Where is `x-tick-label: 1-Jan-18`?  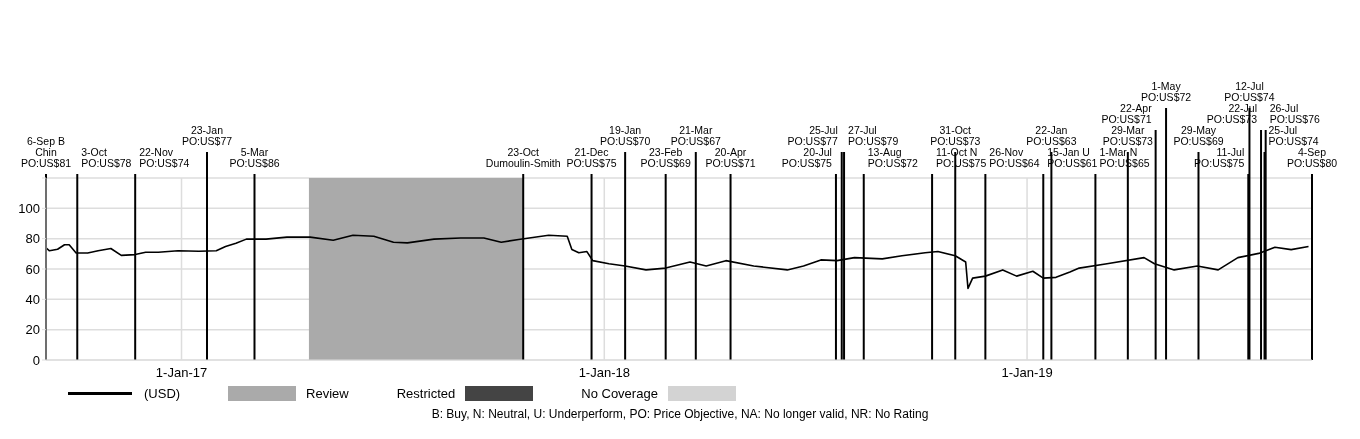 x-tick-label: 1-Jan-18 is located at coordinates (604, 373).